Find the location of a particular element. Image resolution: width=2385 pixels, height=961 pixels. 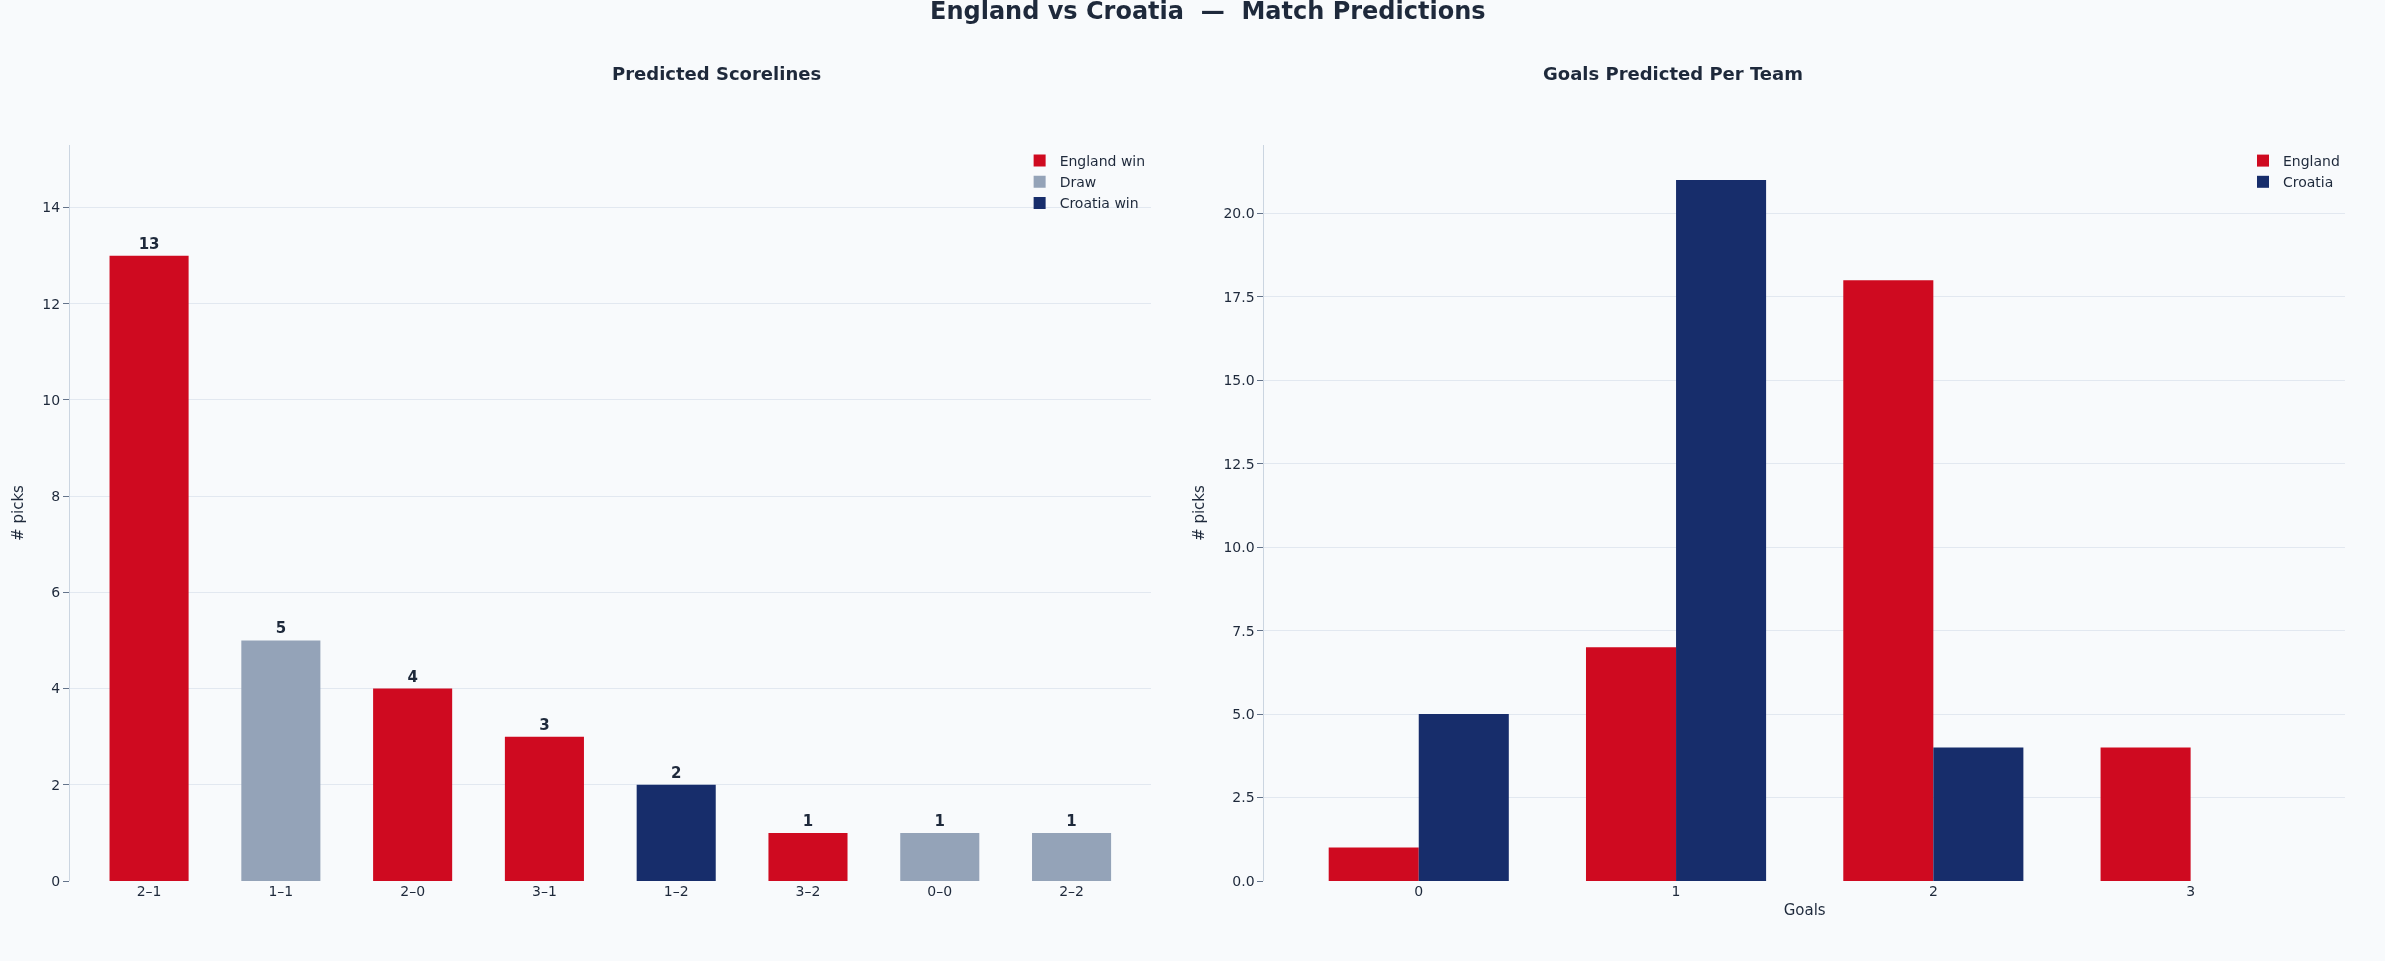

x-tick-label: 2 is located at coordinates (1933, 891).